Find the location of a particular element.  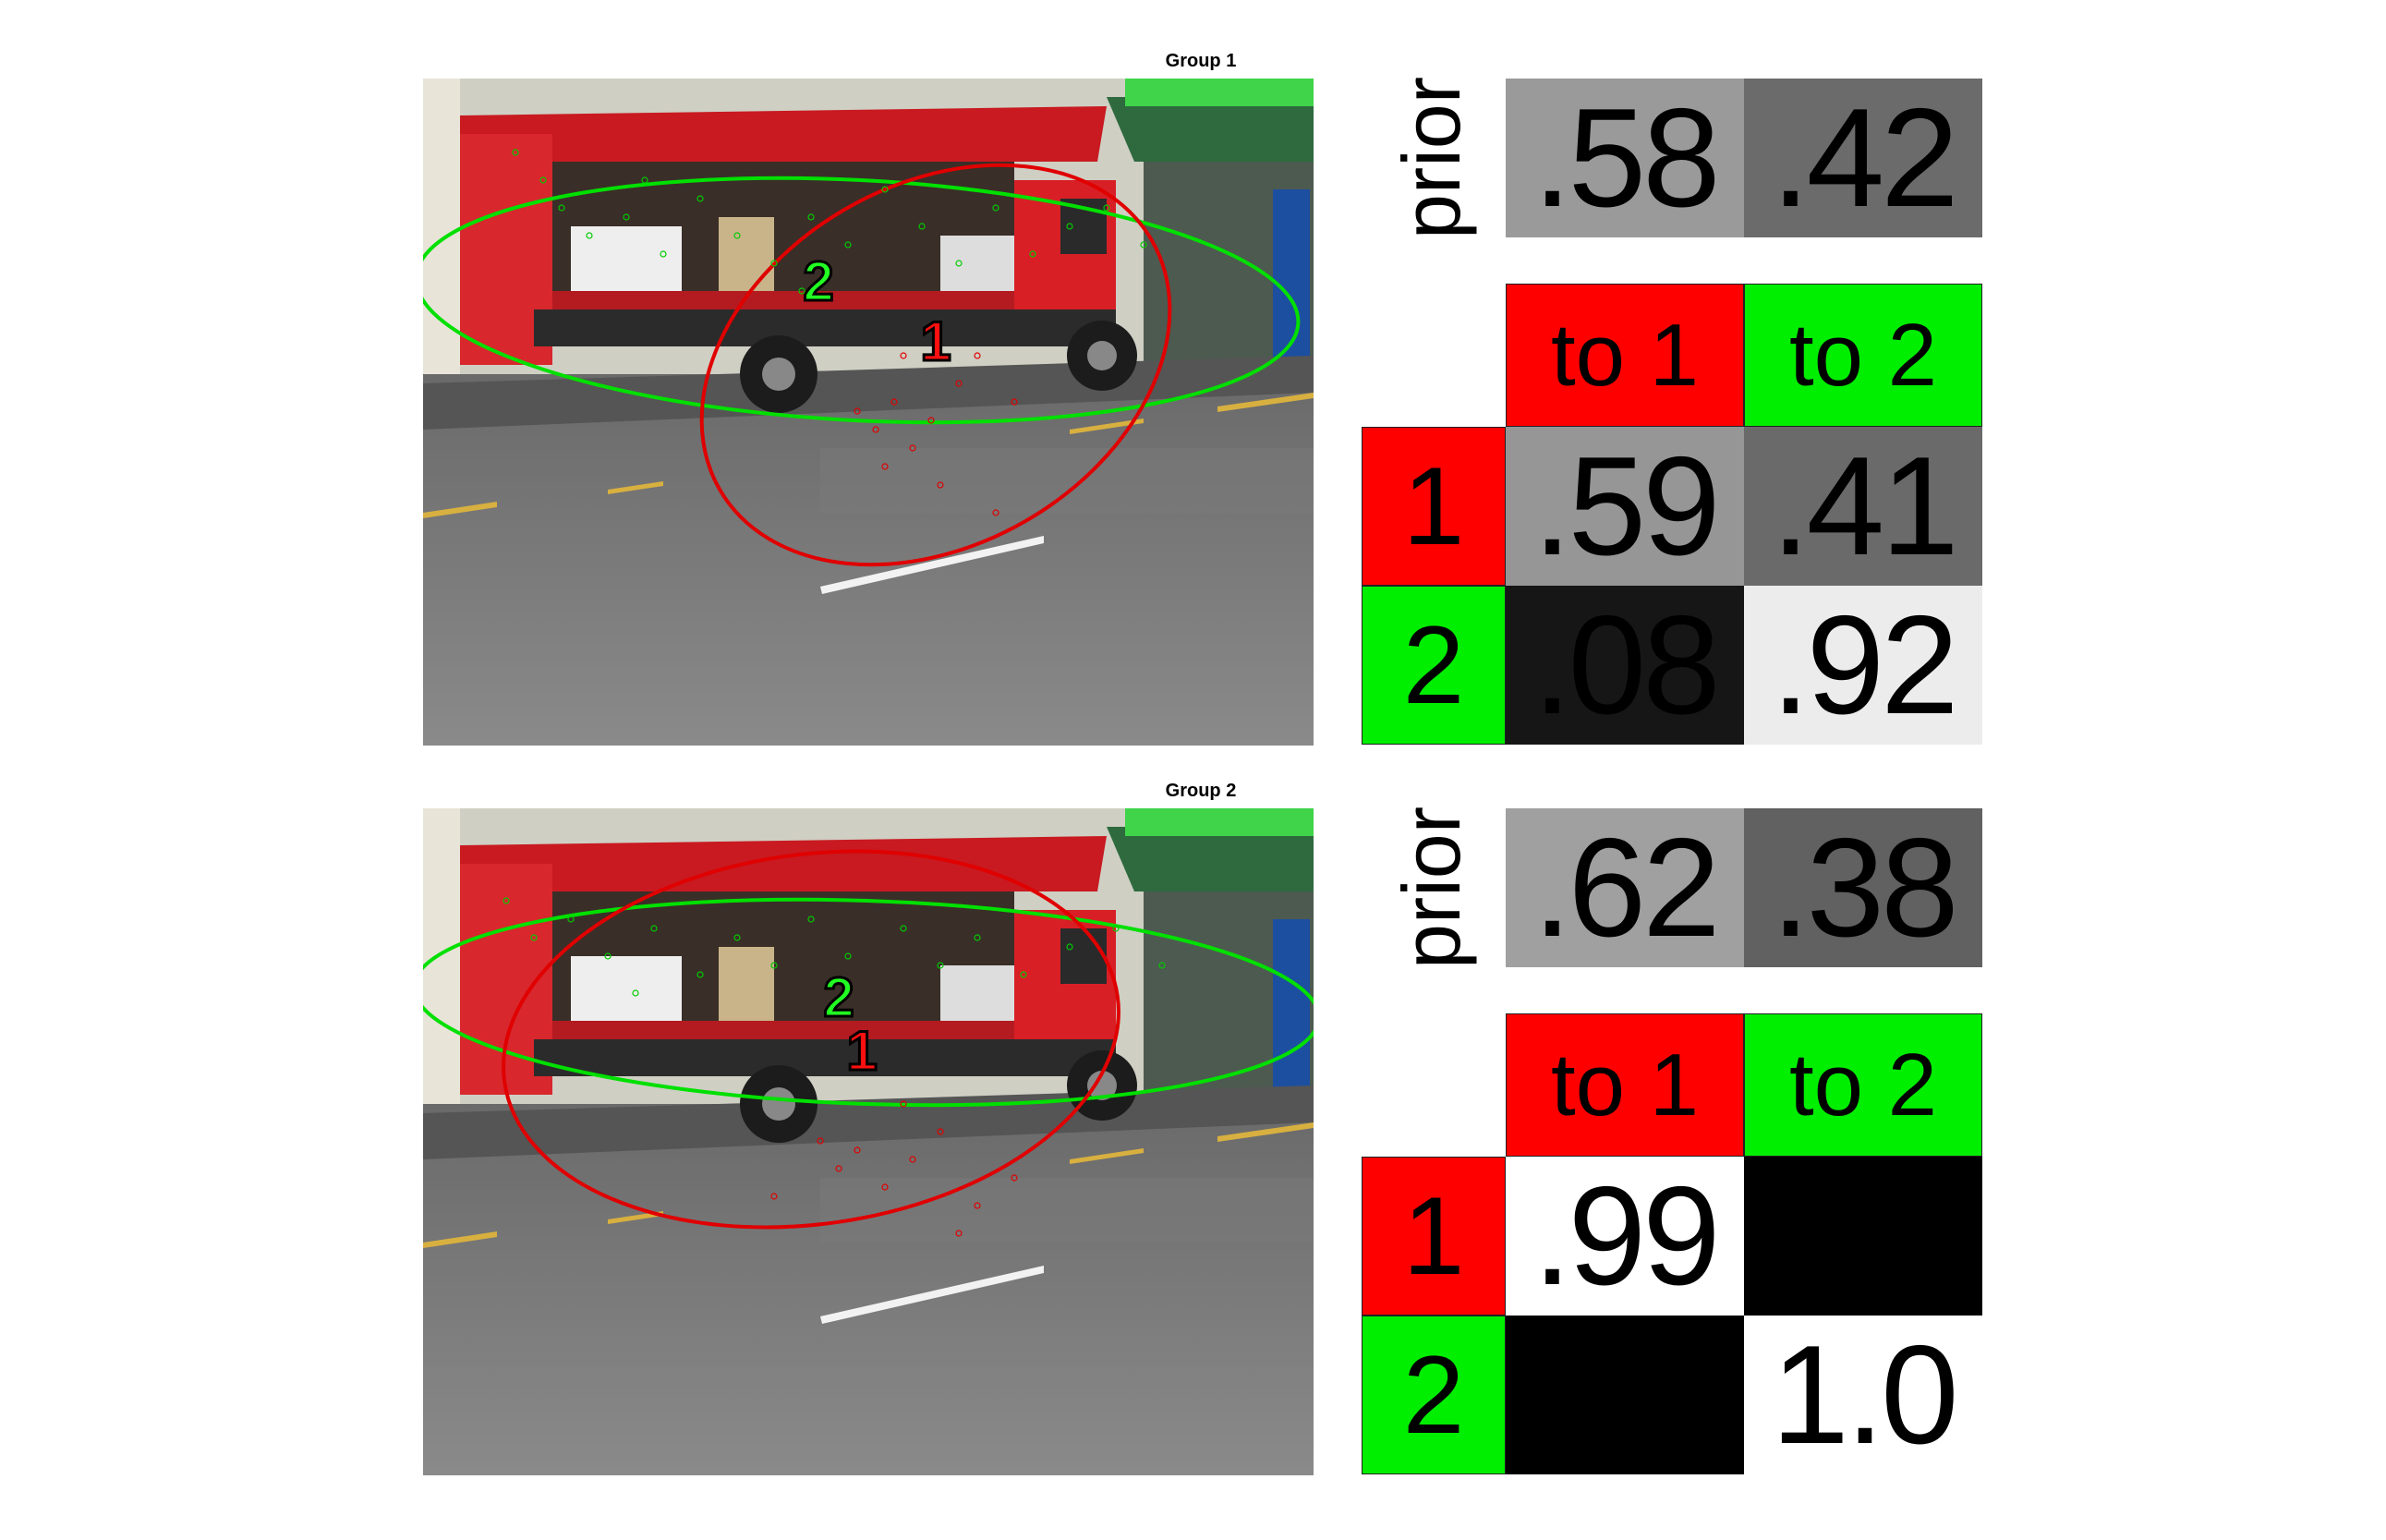

matrix-cell-2-2: 1.0 is located at coordinates (1863, 1395).